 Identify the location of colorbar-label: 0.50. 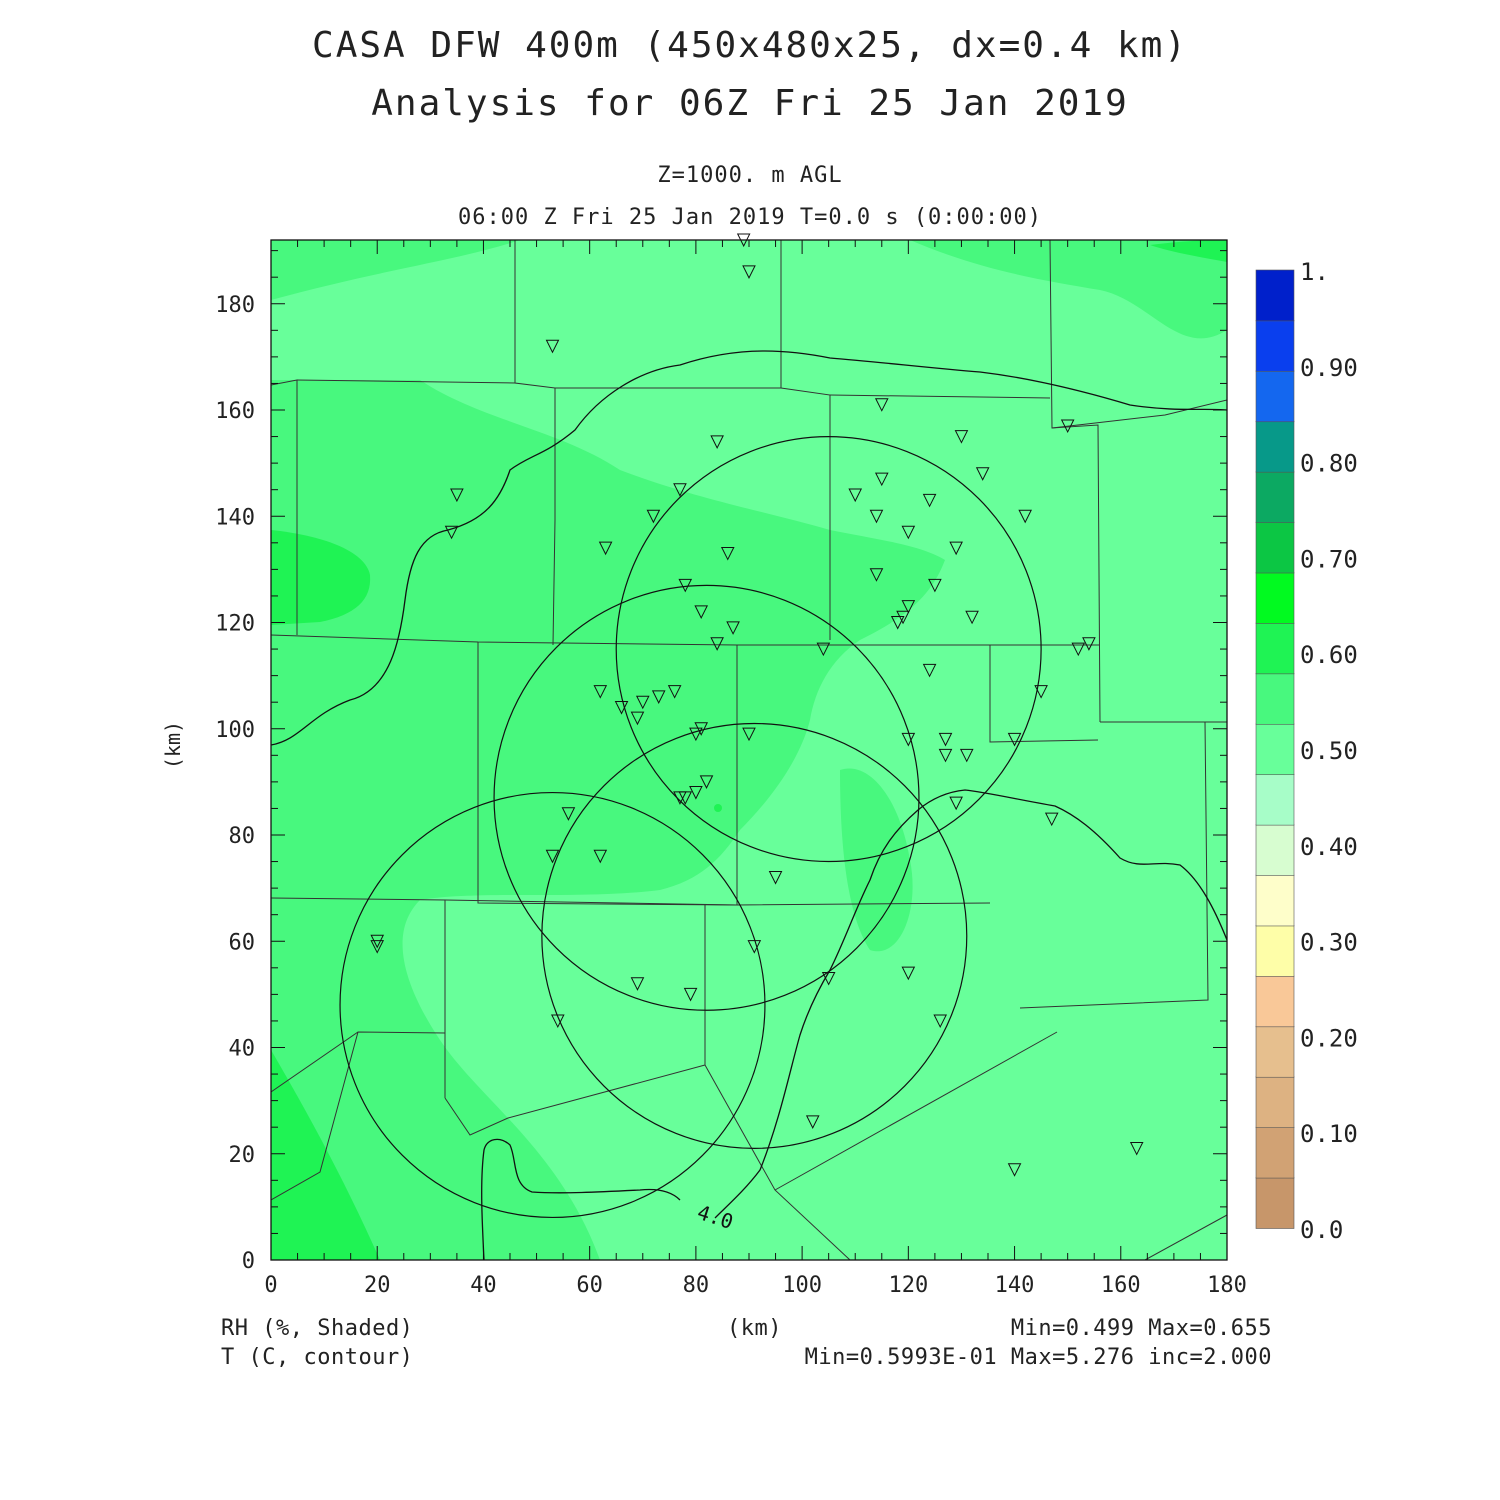
(1329, 751).